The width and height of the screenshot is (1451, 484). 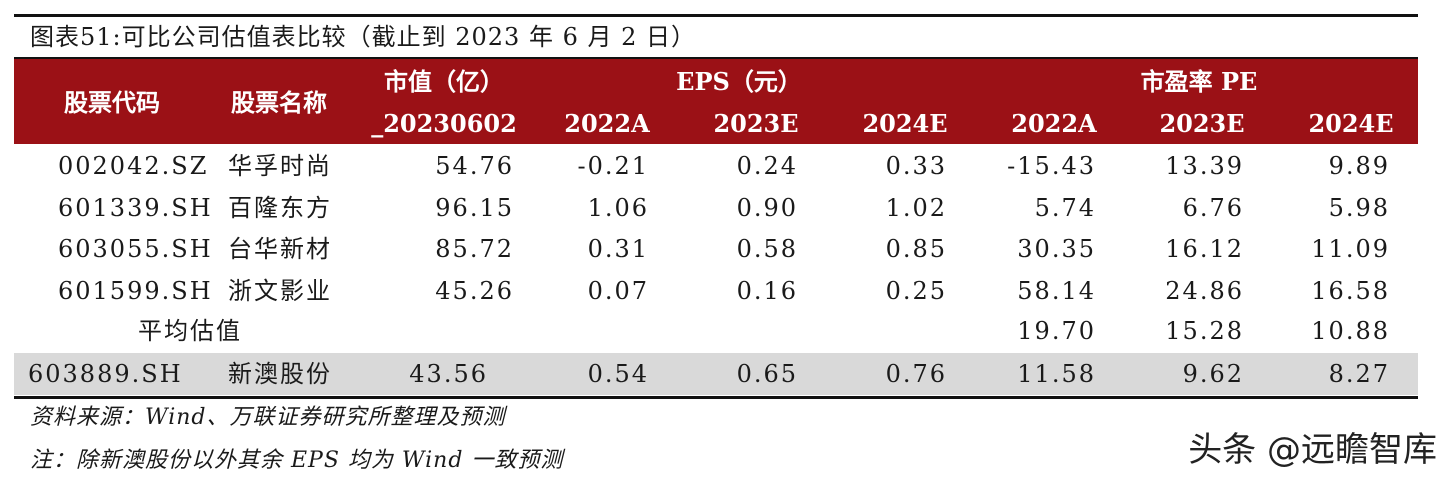 I want to click on watermark: 头条 @远瞻智库, so click(x=1312, y=450).